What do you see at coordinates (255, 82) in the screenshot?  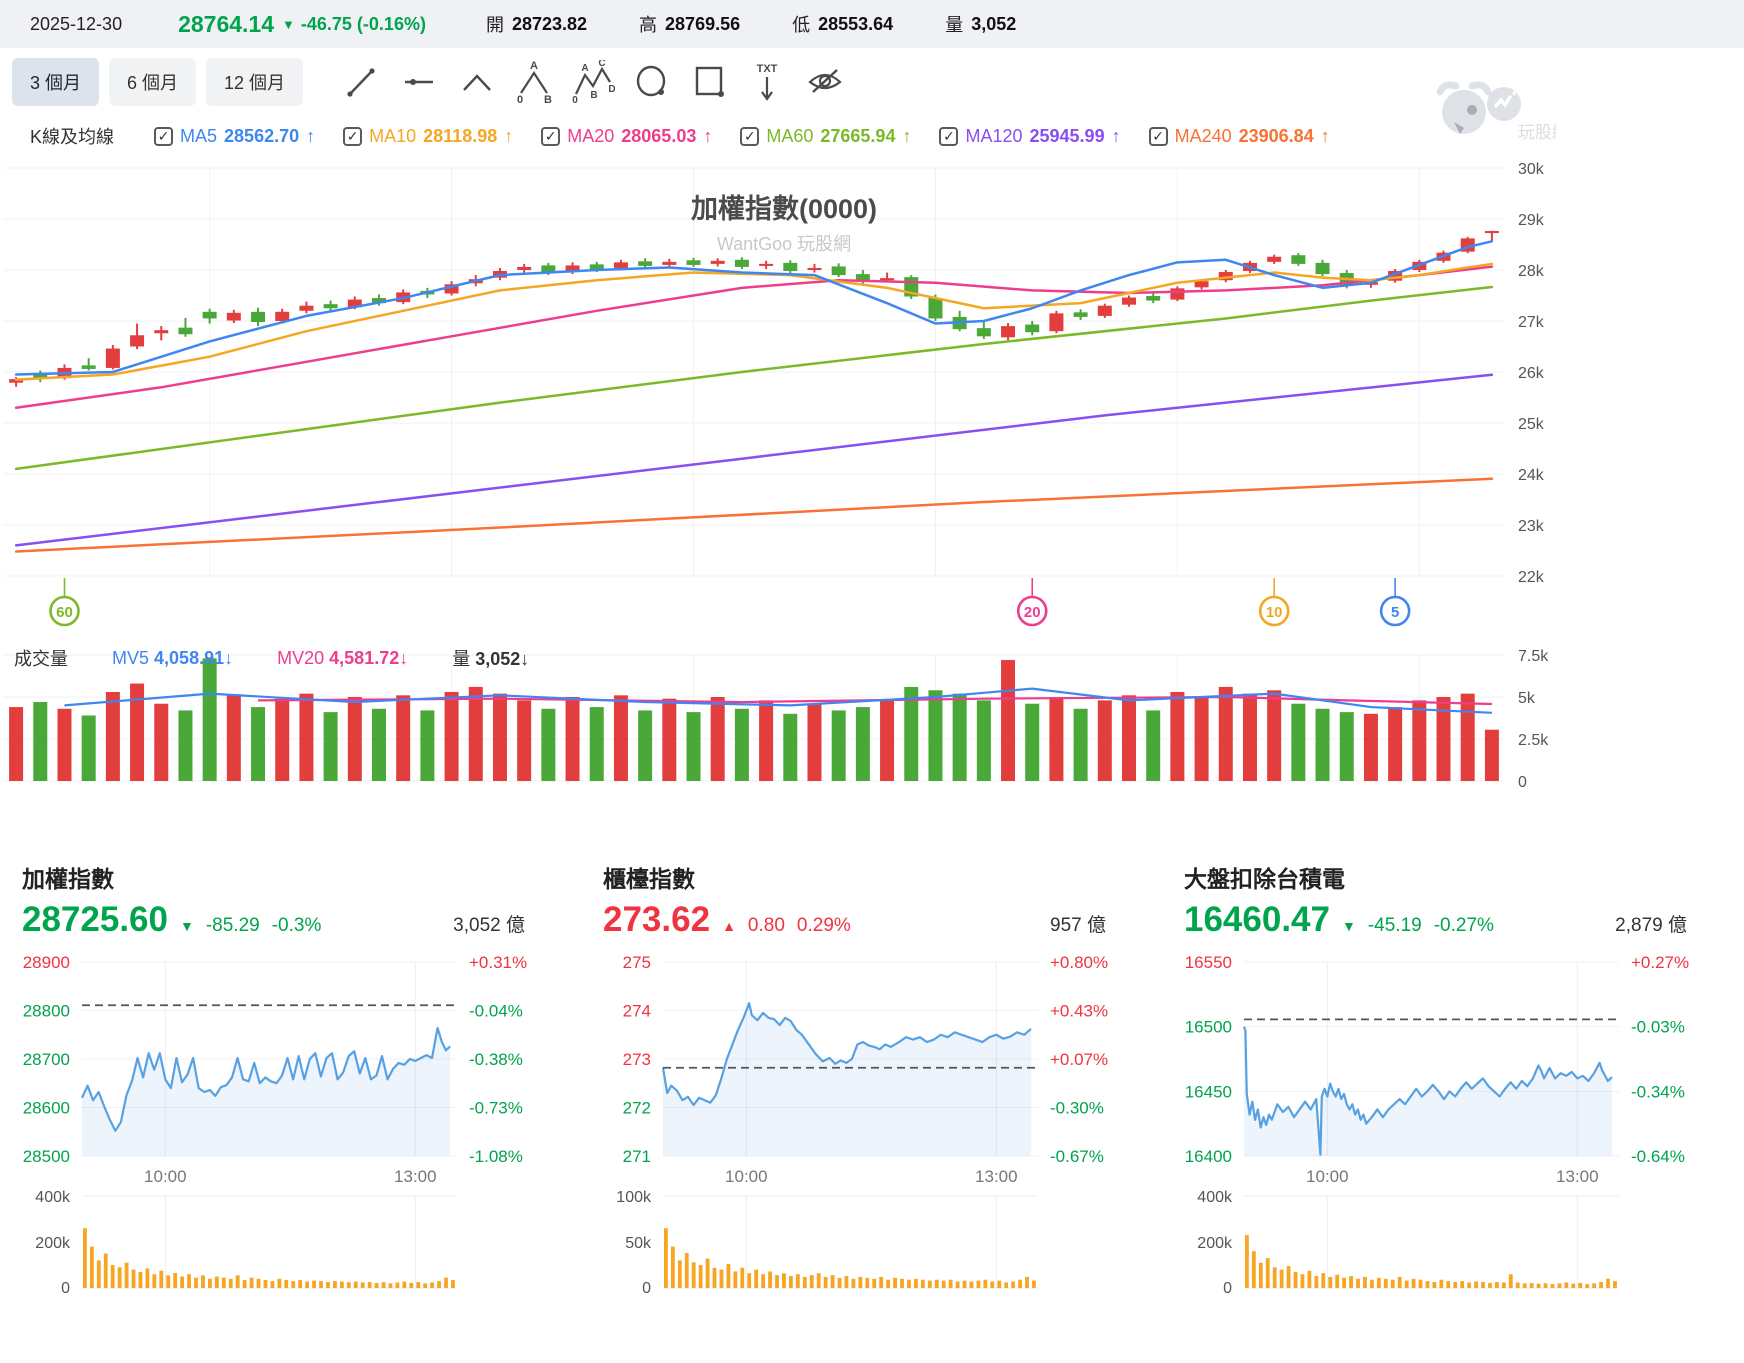 I see `range-button-12m: 12 個月` at bounding box center [255, 82].